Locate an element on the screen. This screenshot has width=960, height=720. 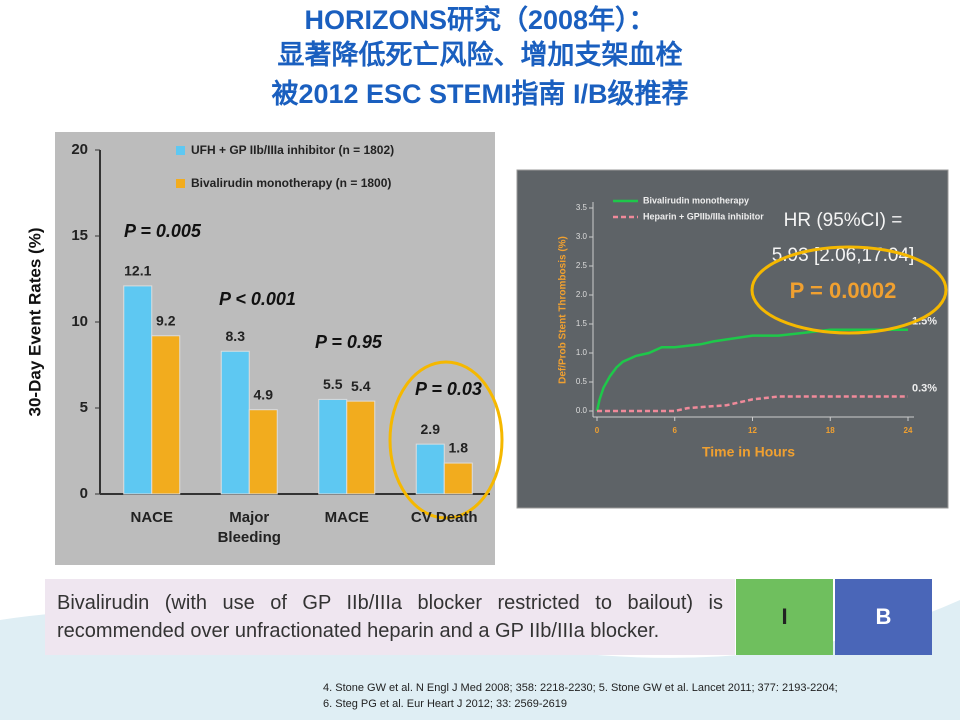
end-label: 0.3% is located at coordinates (924, 388).